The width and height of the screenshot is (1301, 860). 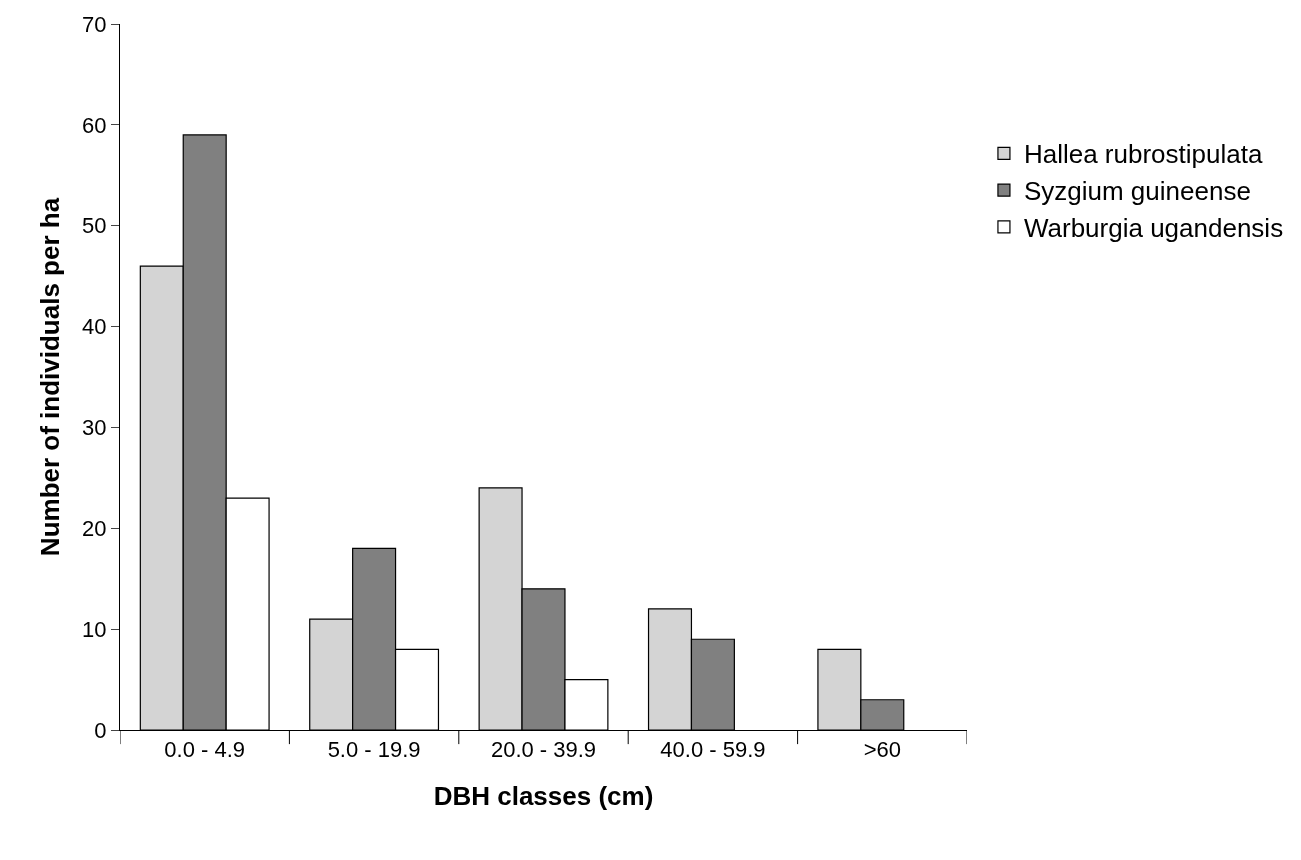 What do you see at coordinates (94, 125) in the screenshot?
I see `y-tick-label: 60` at bounding box center [94, 125].